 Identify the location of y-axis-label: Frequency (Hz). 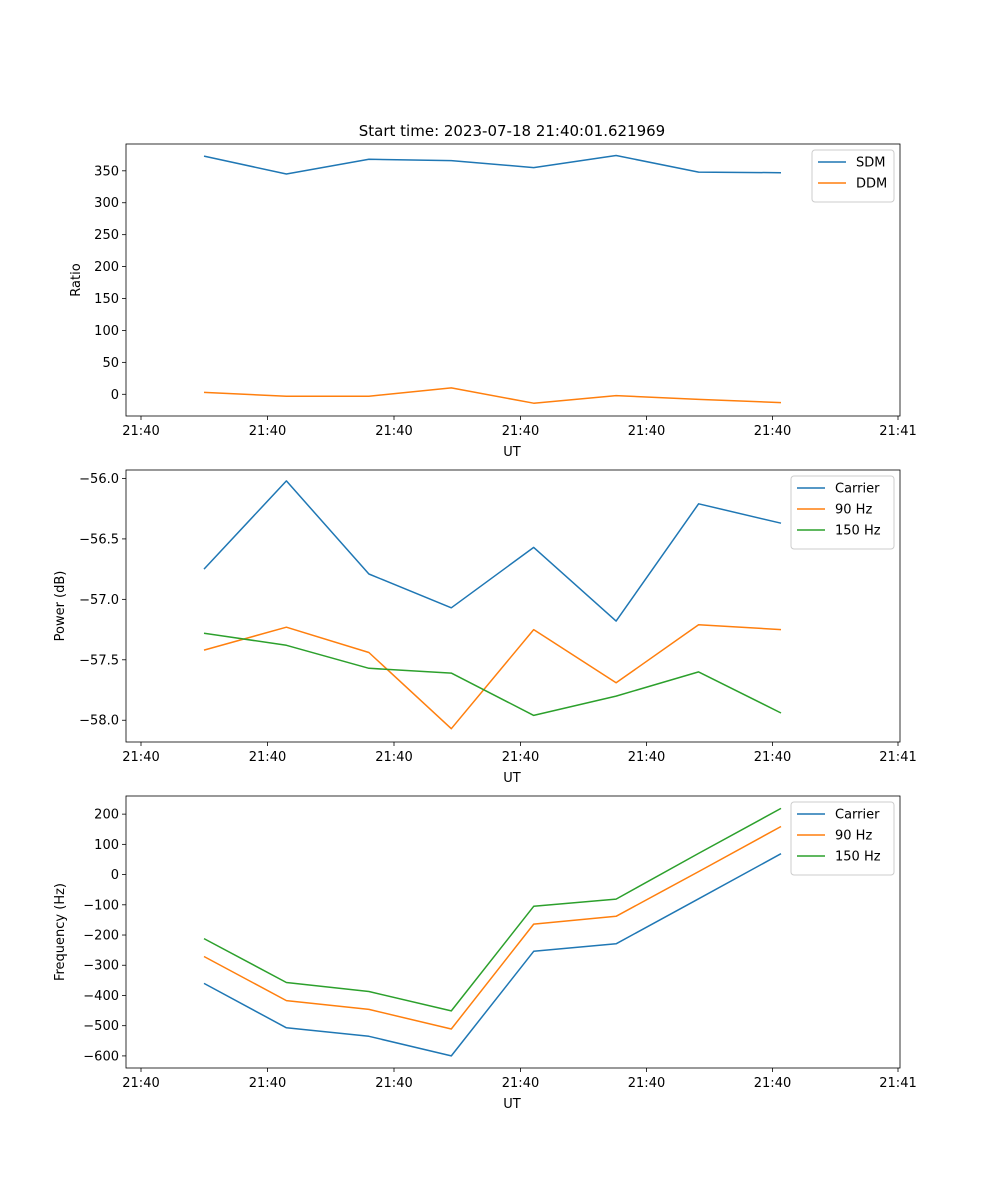
(60, 932).